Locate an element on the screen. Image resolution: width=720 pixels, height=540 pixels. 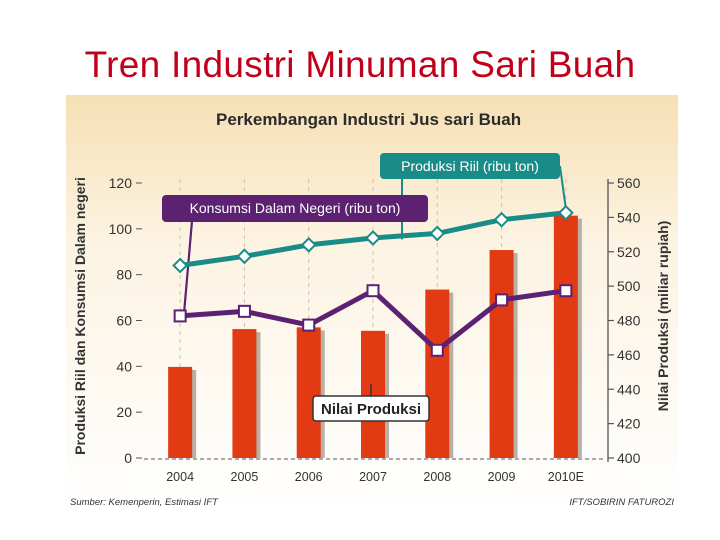
right-tick-label: 480 is located at coordinates (629, 321).